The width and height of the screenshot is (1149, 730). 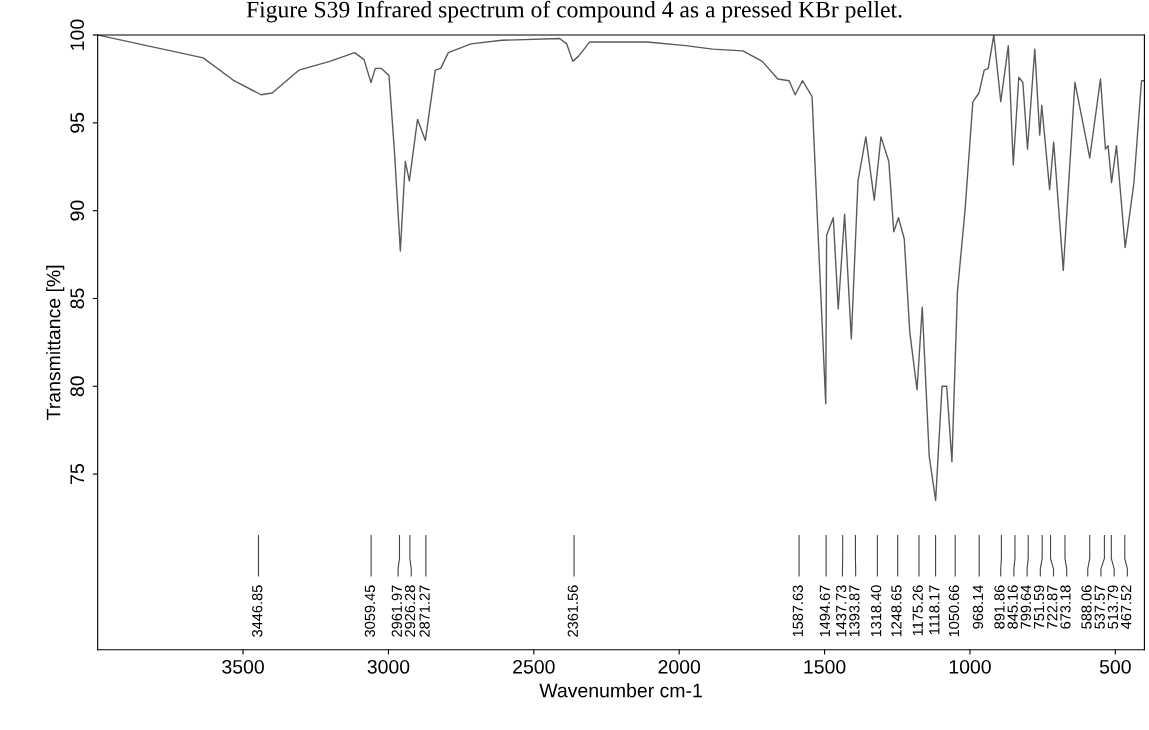 I want to click on ref-line-label: 467.52, so click(x=1126, y=607).